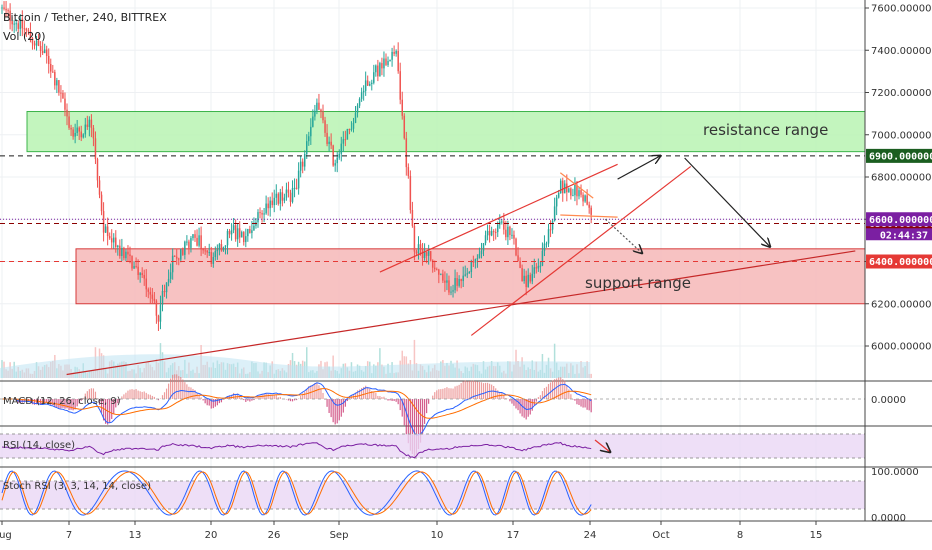  I want to click on projection-arrow, so click(727, 202).